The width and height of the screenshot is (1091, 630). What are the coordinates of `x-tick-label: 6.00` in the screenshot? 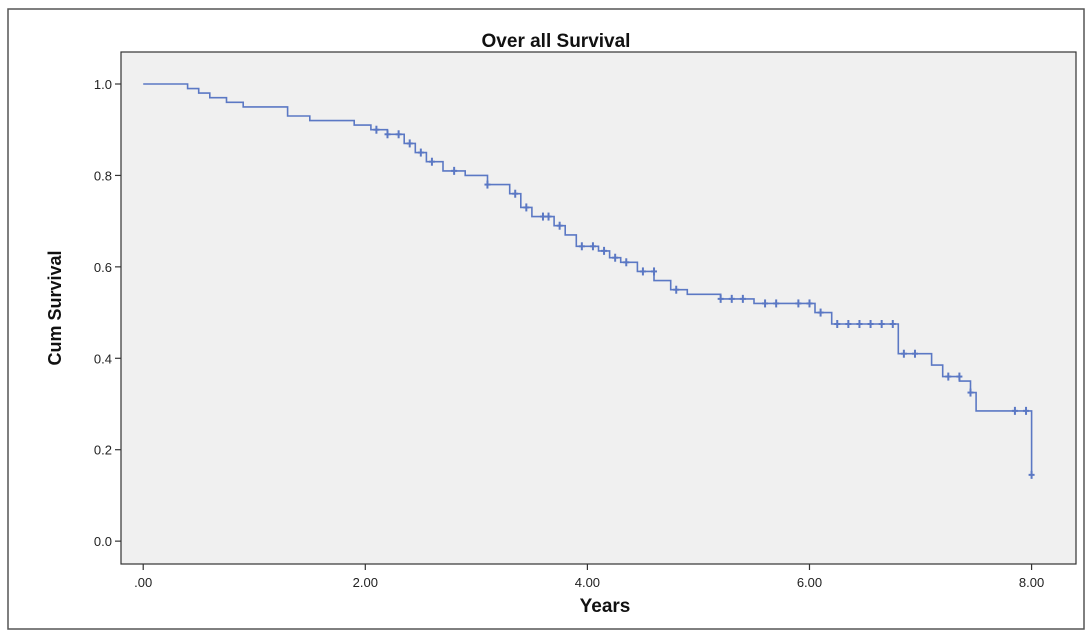 It's located at (809, 582).